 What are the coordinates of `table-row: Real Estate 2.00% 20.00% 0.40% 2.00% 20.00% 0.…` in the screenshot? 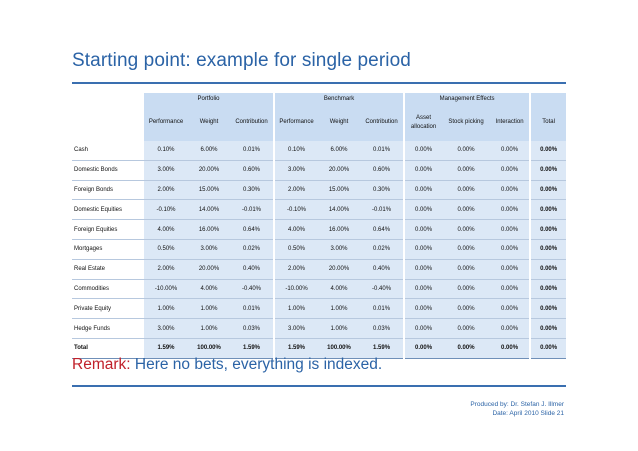 It's located at (319, 269).